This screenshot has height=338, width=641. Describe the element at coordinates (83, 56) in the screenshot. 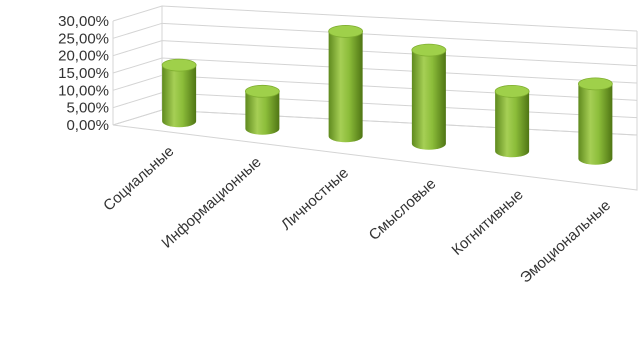

I see `y-tick-label: 20,00%` at that location.